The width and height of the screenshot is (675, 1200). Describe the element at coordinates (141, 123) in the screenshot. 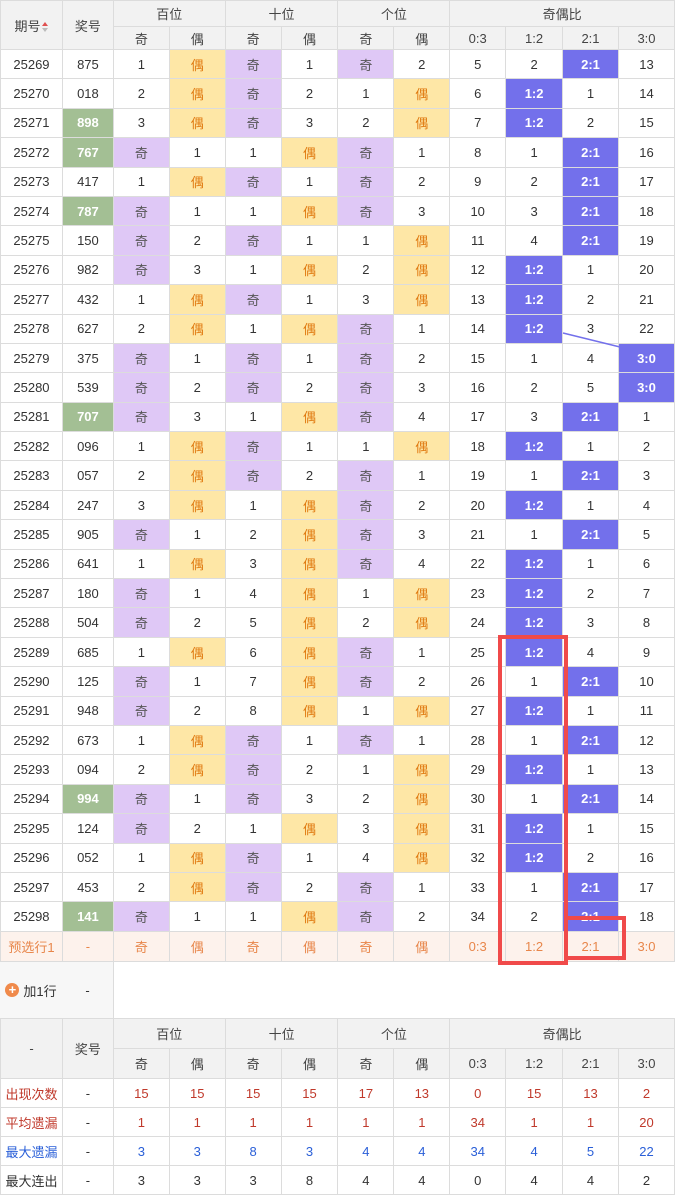

I see `hundreds-odd-cell: 3` at that location.